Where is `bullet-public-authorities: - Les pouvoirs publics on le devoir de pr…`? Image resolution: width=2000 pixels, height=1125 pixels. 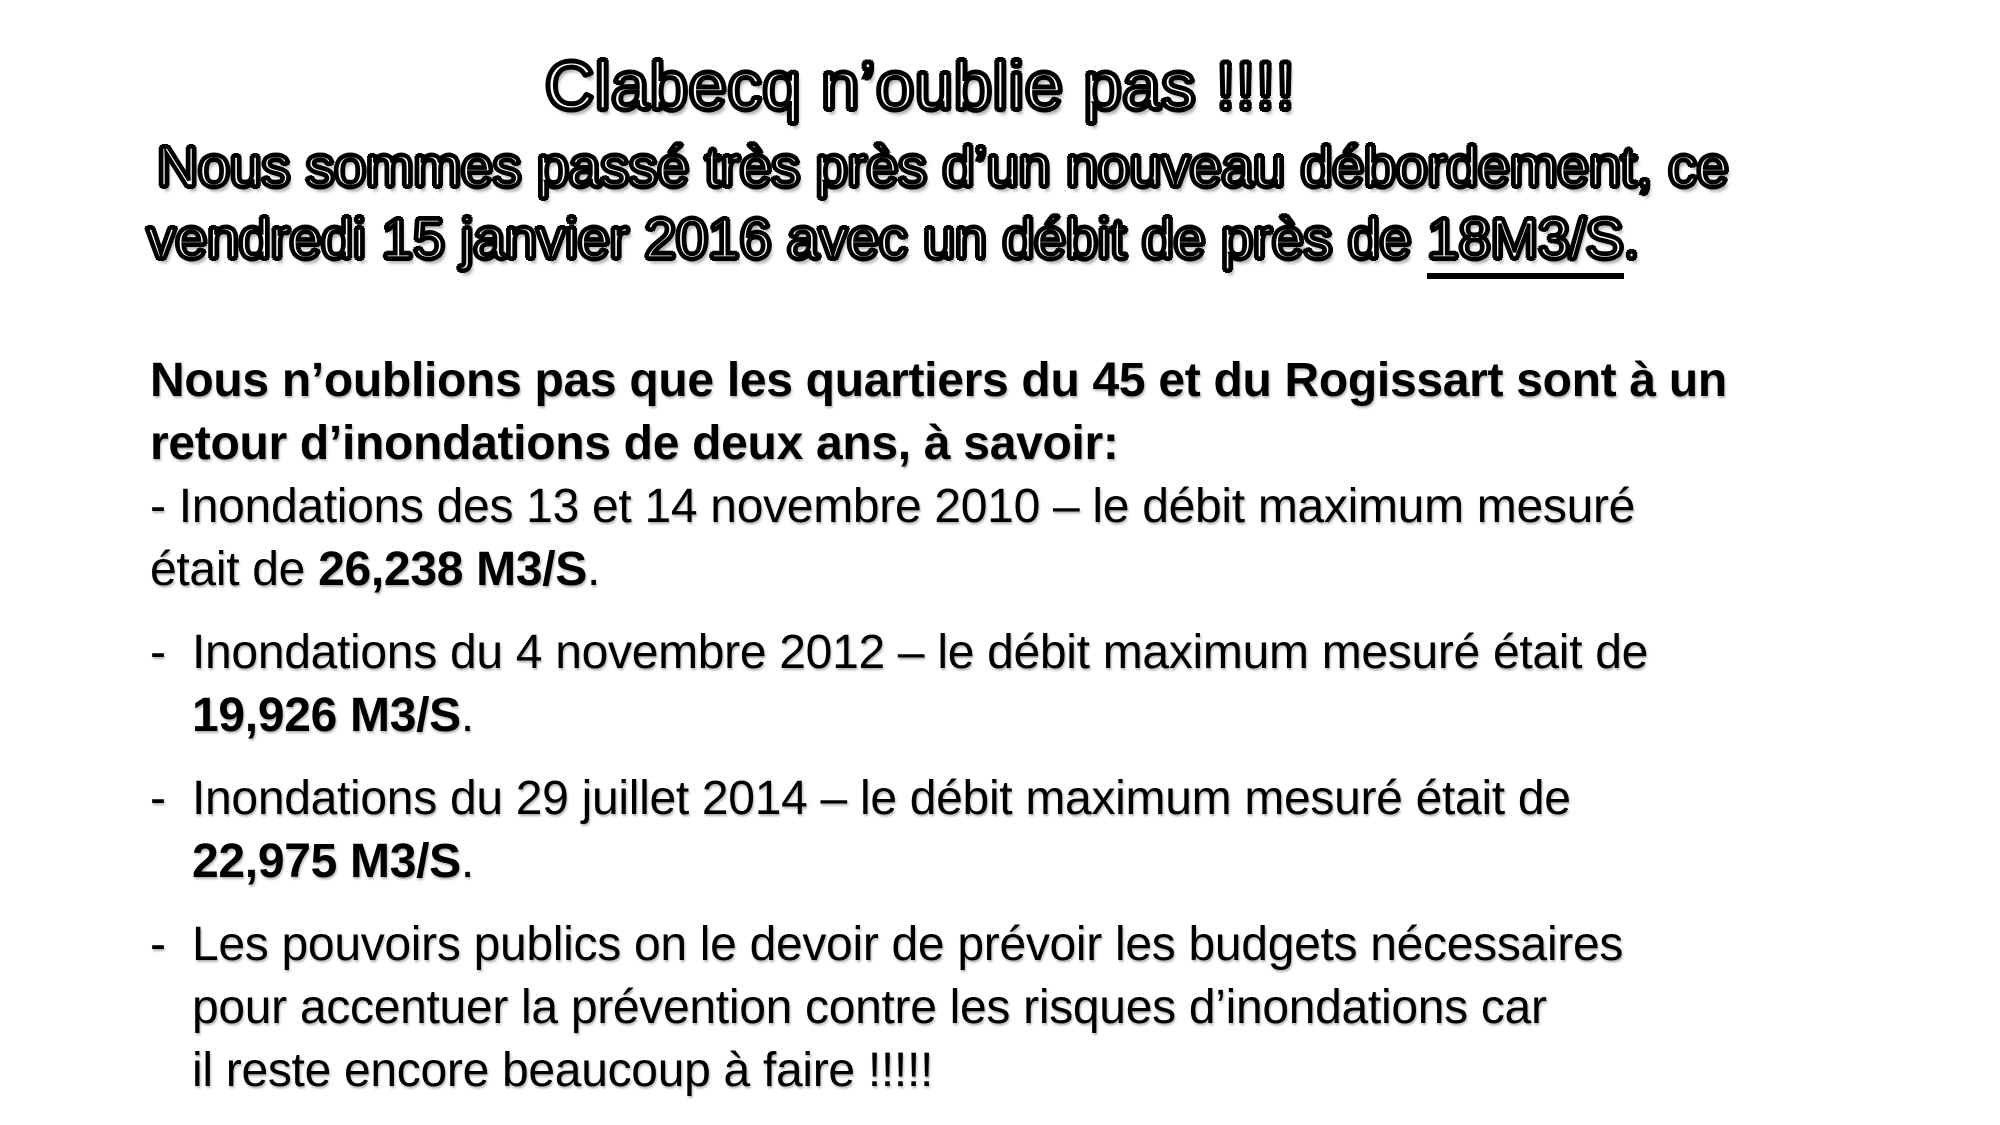
bullet-public-authorities: - Les pouvoirs publics on le devoir de pr… is located at coordinates (1030, 1007).